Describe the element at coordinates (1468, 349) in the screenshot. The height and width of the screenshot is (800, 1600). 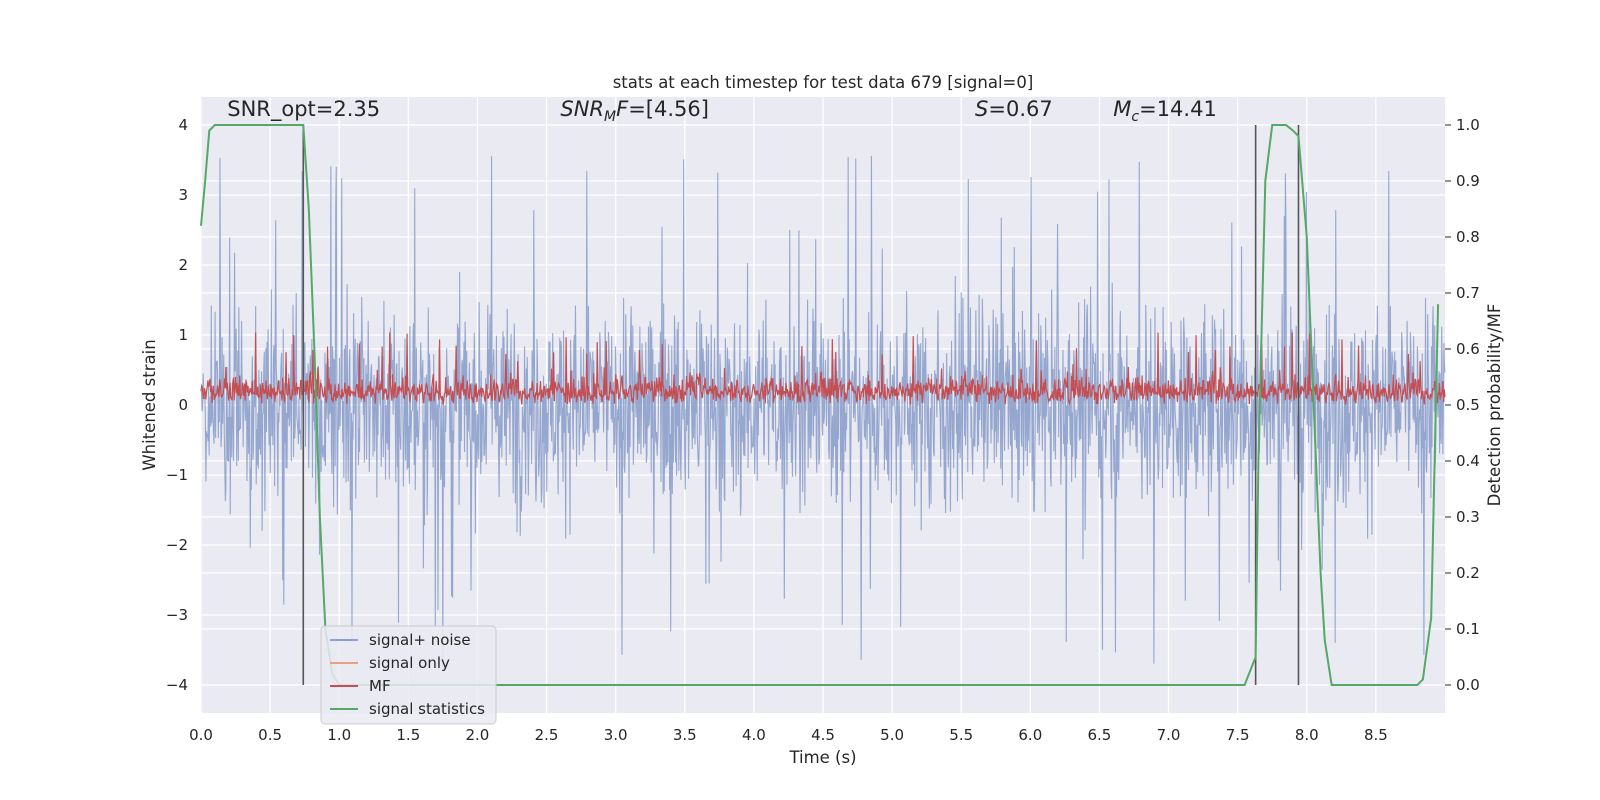
I see `y2-tick-label: 0.6` at that location.